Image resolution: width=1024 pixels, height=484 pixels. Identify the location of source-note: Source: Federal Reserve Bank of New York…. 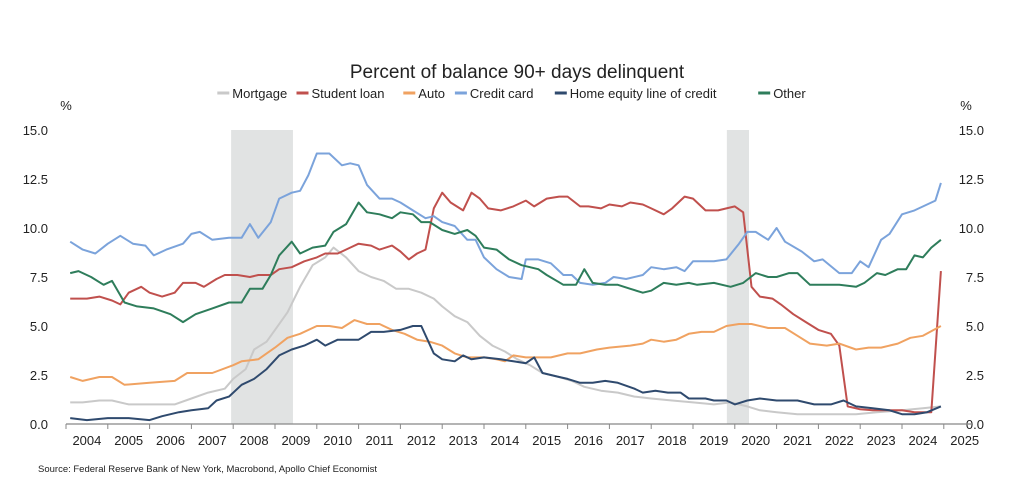
(207, 469).